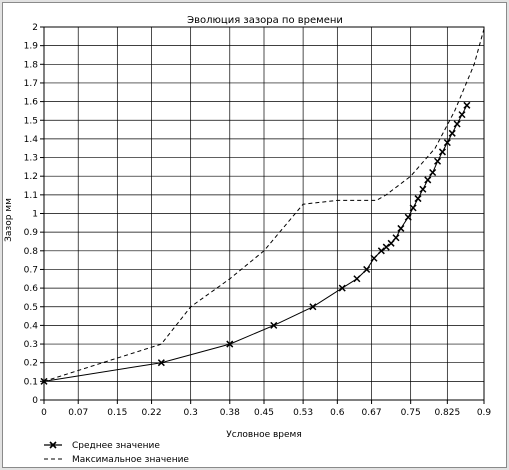 The height and width of the screenshot is (470, 509). Describe the element at coordinates (35, 28) in the screenshot. I see `y-tick-label: 2` at that location.